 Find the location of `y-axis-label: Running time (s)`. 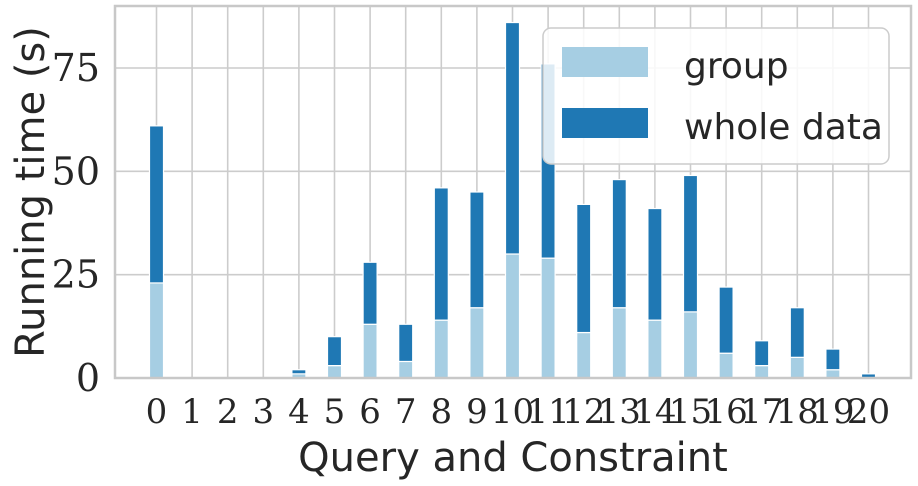

y-axis-label: Running time (s) is located at coordinates (31, 192).